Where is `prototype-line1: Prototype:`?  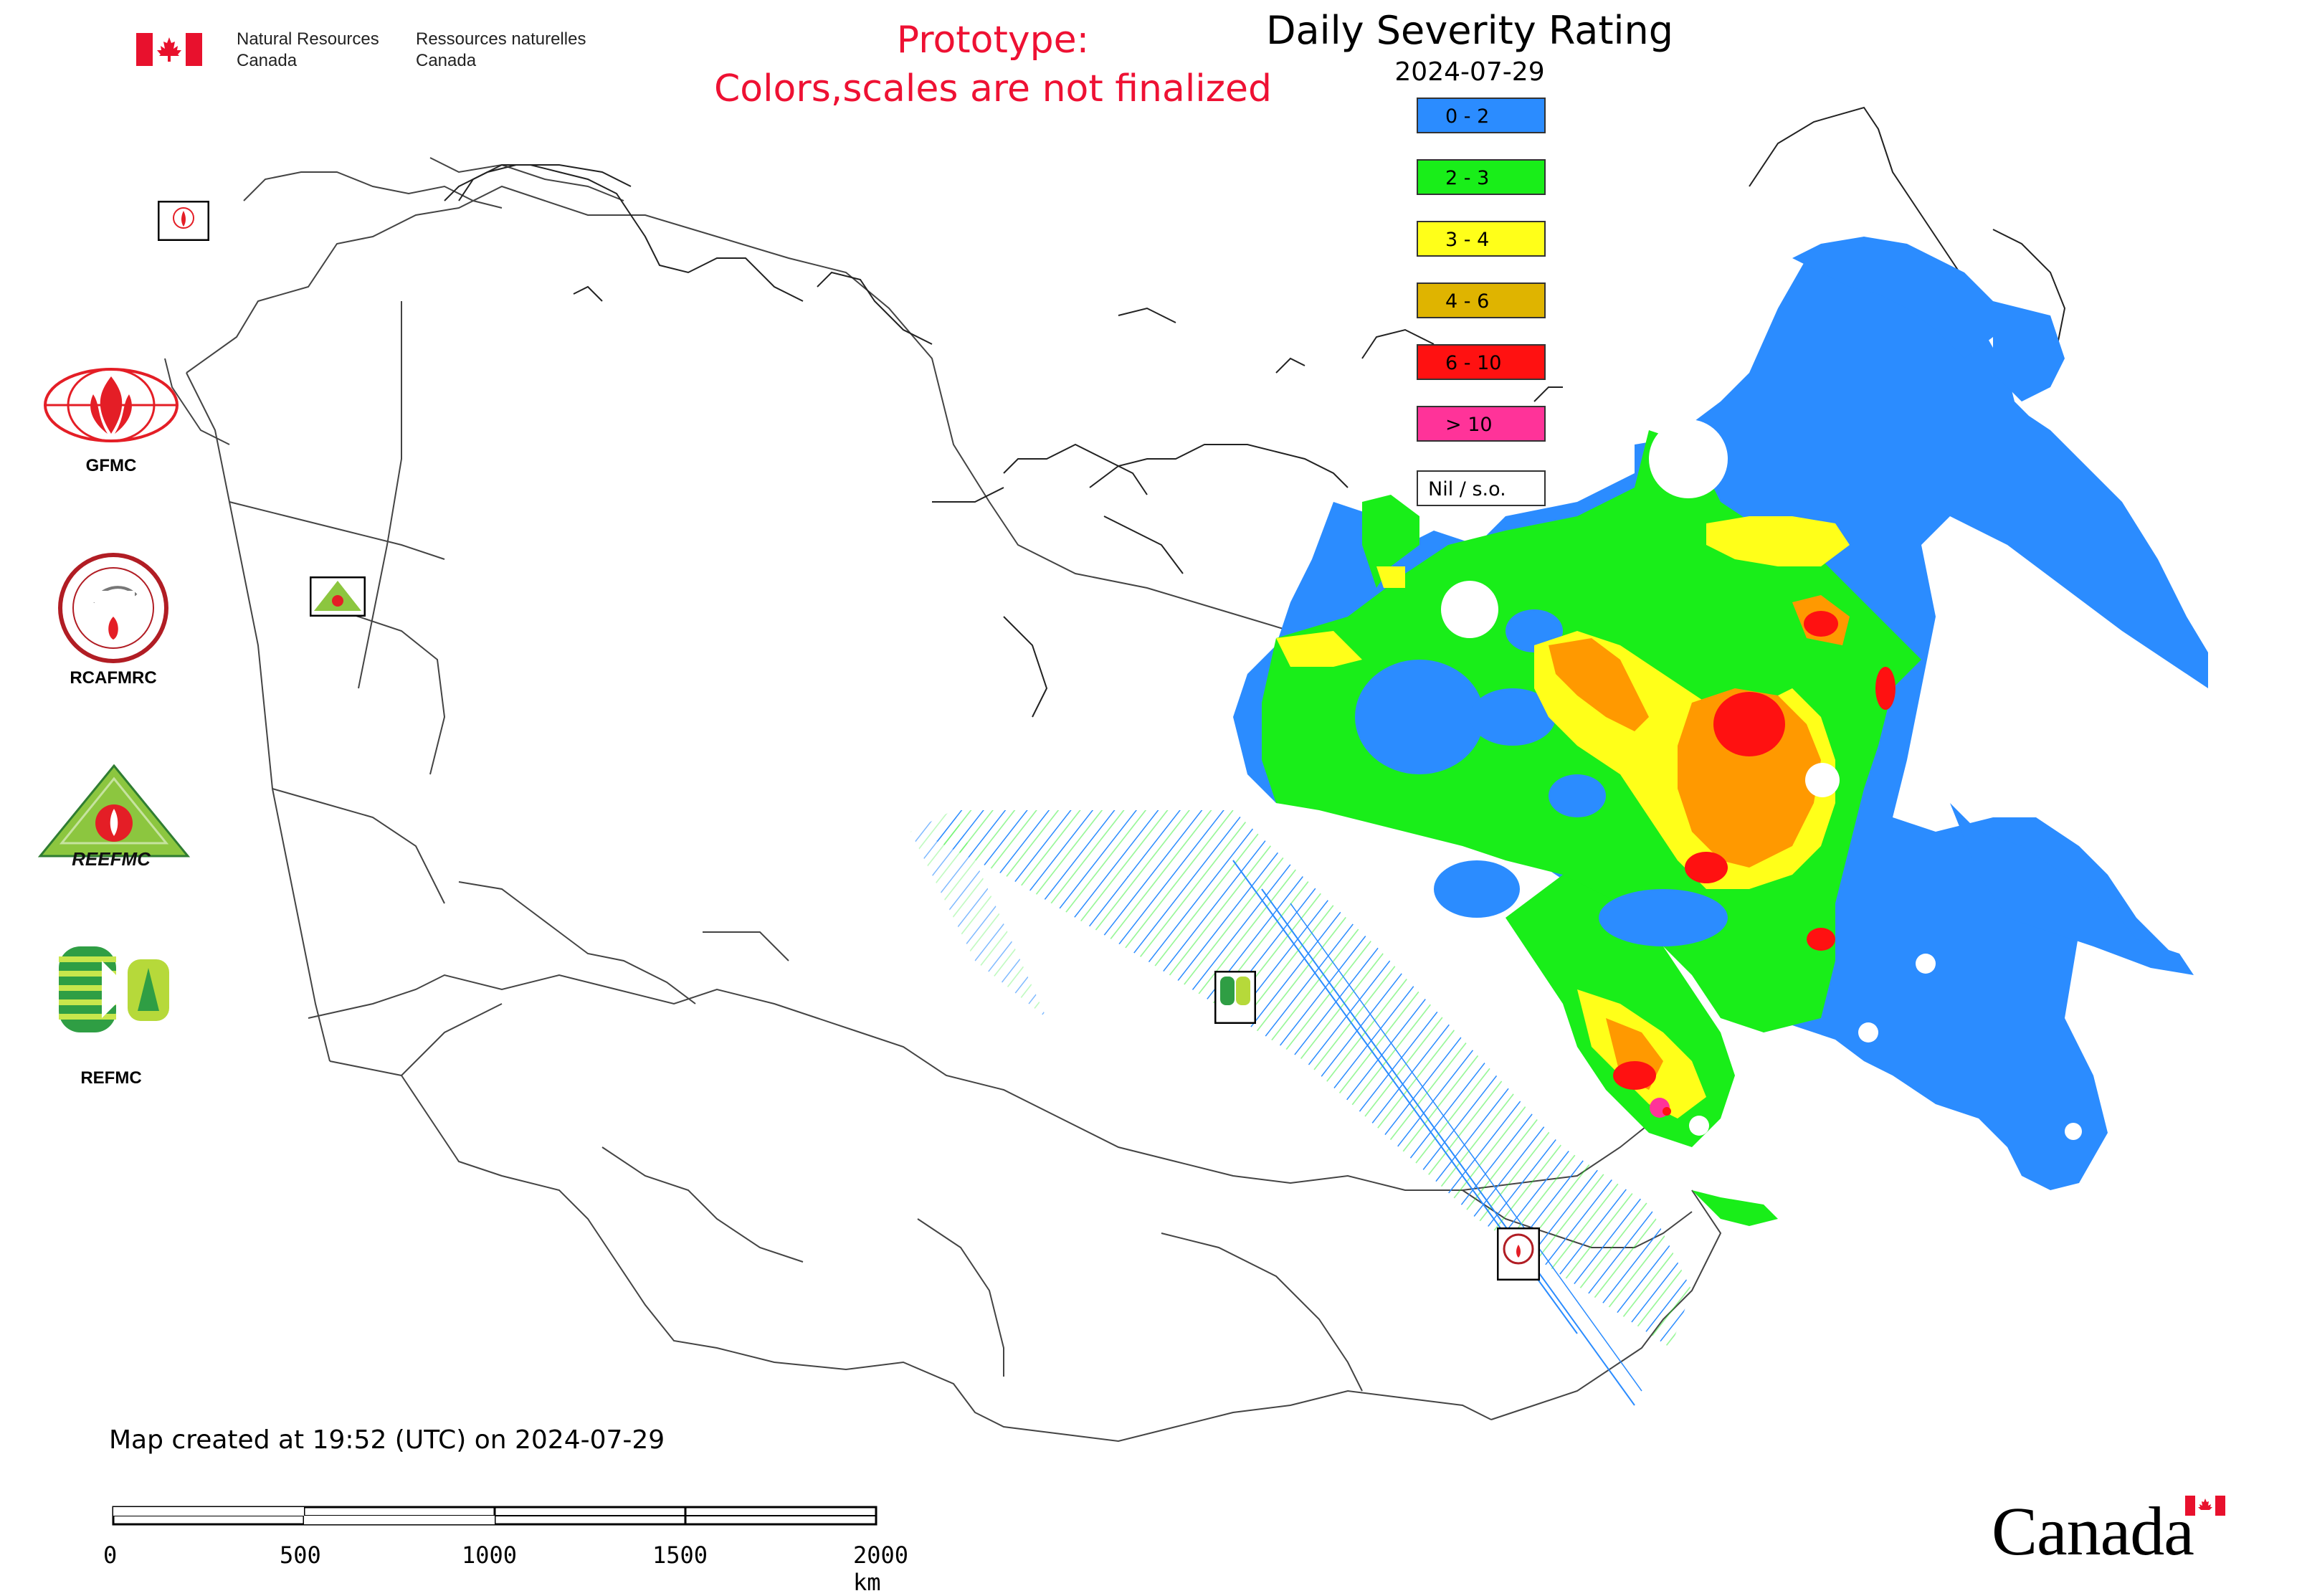
prototype-line1: Prototype: is located at coordinates (993, 40).